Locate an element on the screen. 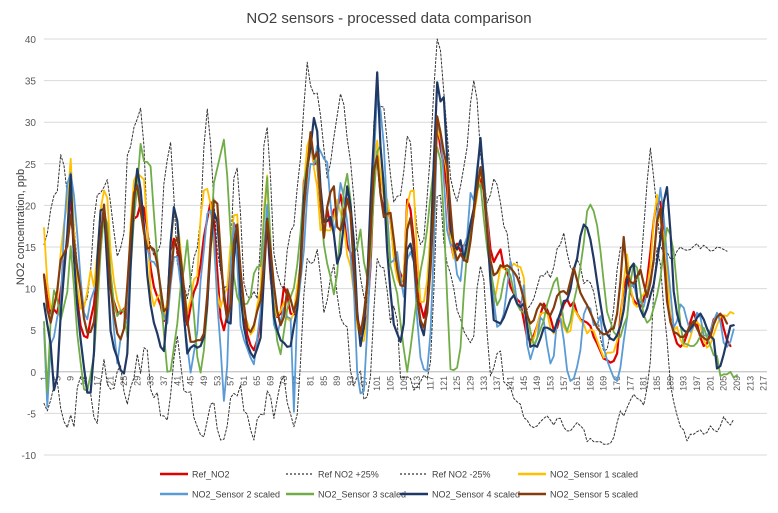  legend-item-8: NO2_Sensor 5 scaled is located at coordinates (578, 495).